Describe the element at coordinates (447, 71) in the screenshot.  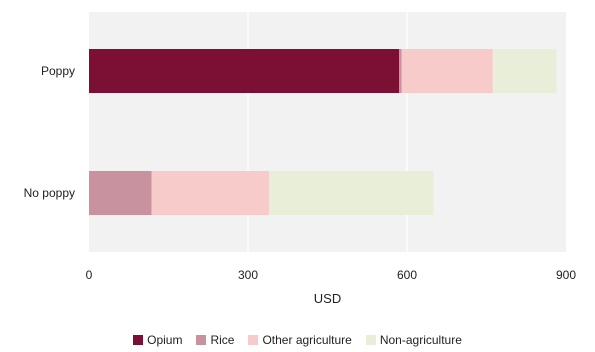
I see `bar-poppy-other-agriculture` at that location.